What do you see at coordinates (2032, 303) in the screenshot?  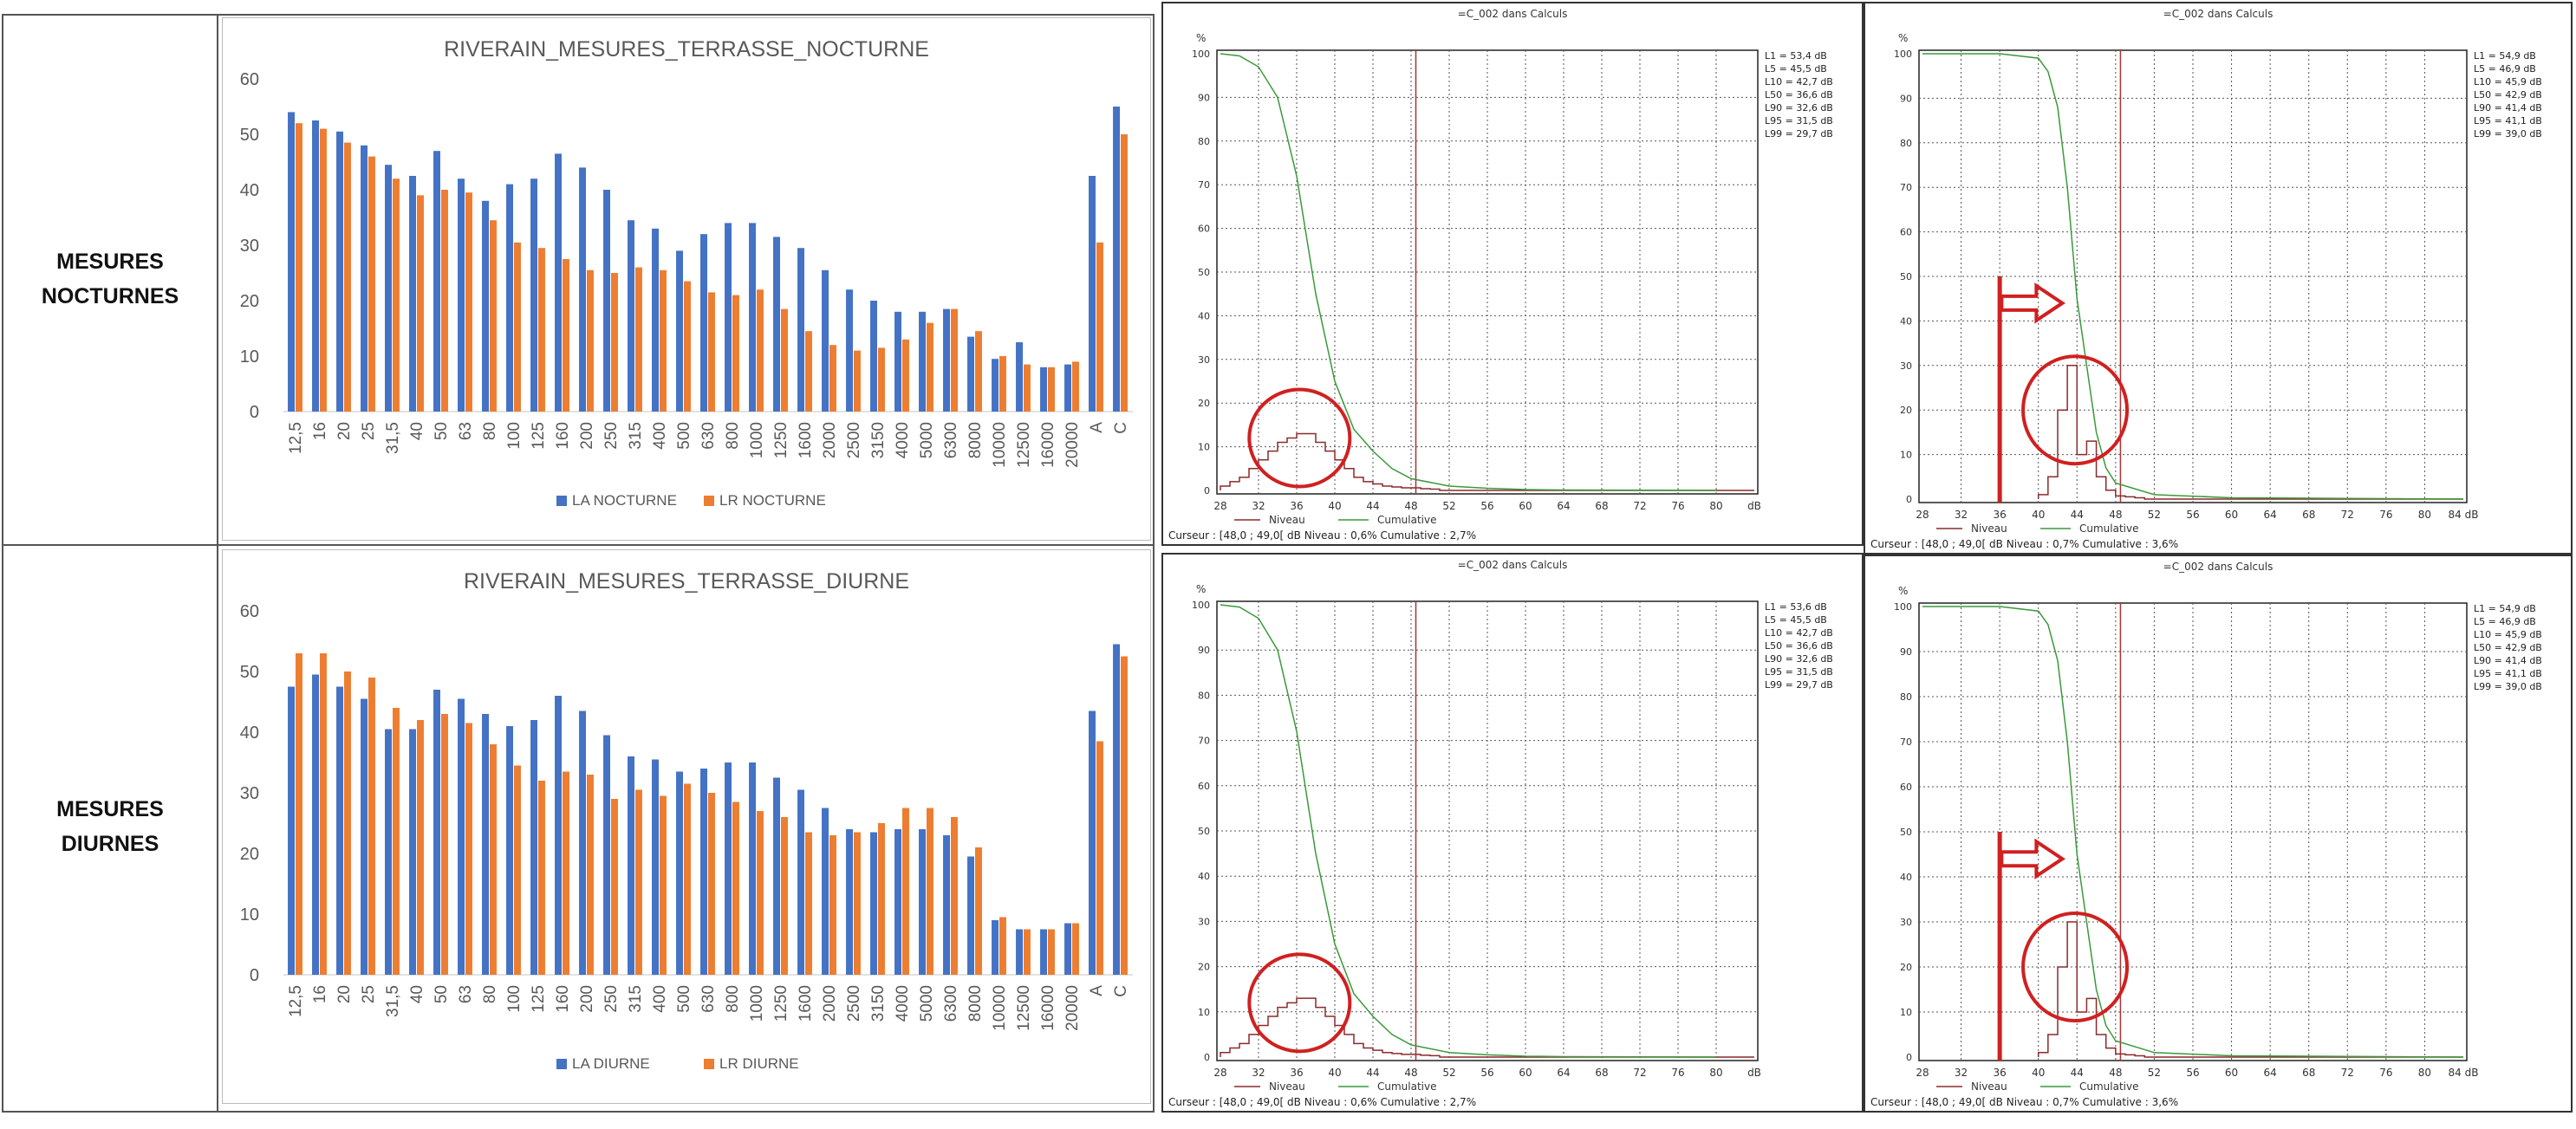 I see `annotation-arrow` at bounding box center [2032, 303].